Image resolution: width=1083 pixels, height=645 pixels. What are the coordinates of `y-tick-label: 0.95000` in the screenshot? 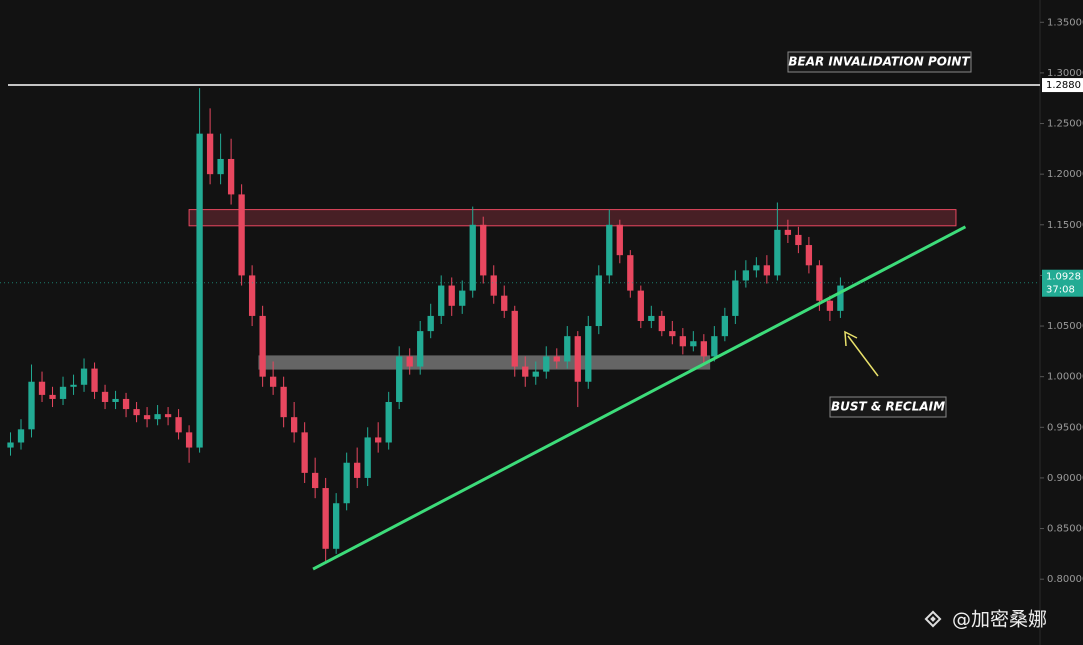 It's located at (1065, 427).